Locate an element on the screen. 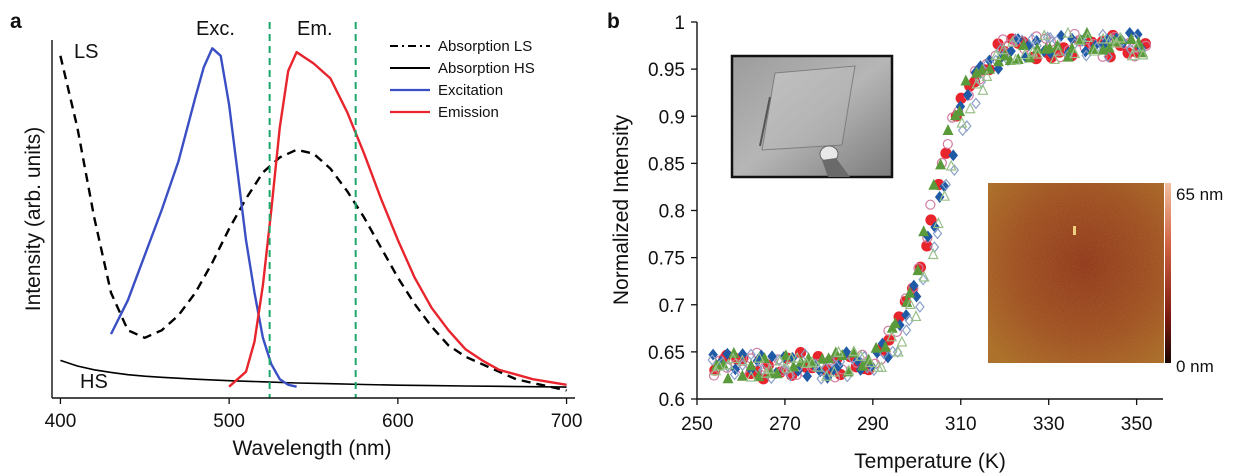  y-tick-label: 0.75 is located at coordinates (666, 259).